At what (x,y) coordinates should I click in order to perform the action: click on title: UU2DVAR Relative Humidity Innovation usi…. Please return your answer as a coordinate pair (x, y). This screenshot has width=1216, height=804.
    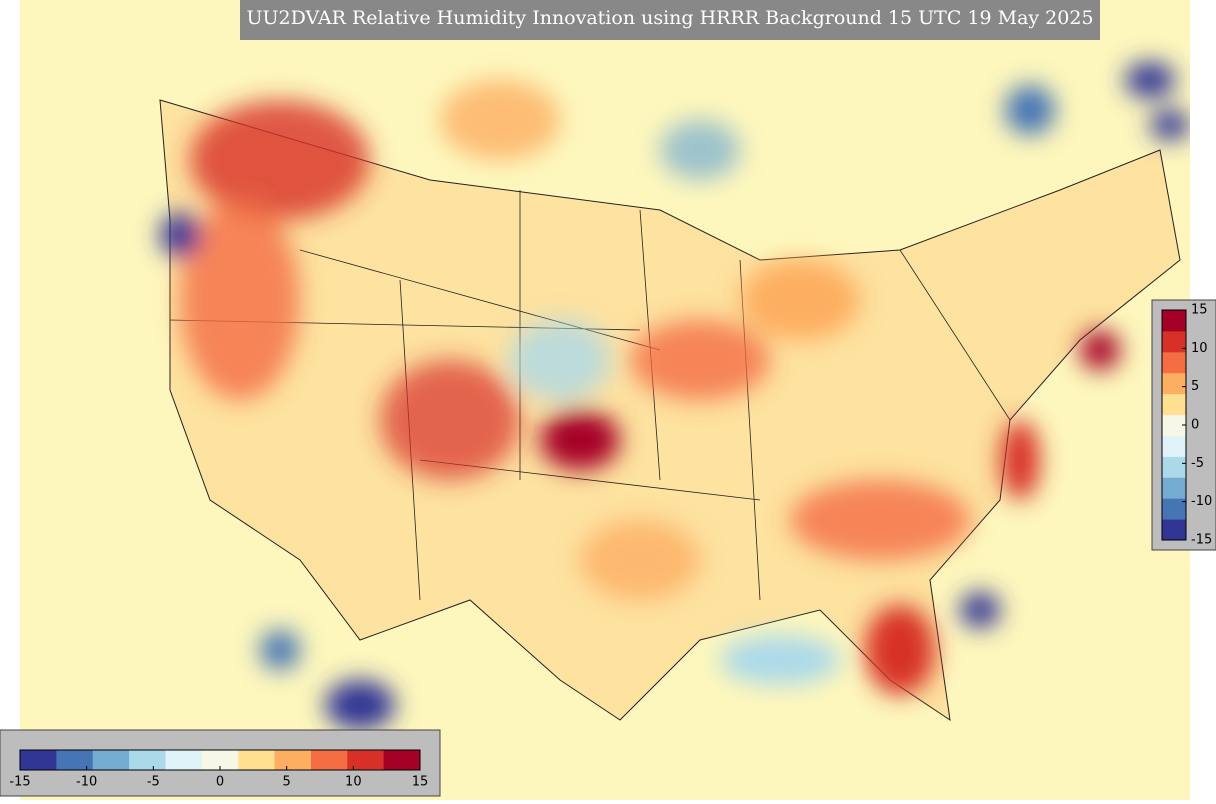
    Looking at the image, I should click on (669, 18).